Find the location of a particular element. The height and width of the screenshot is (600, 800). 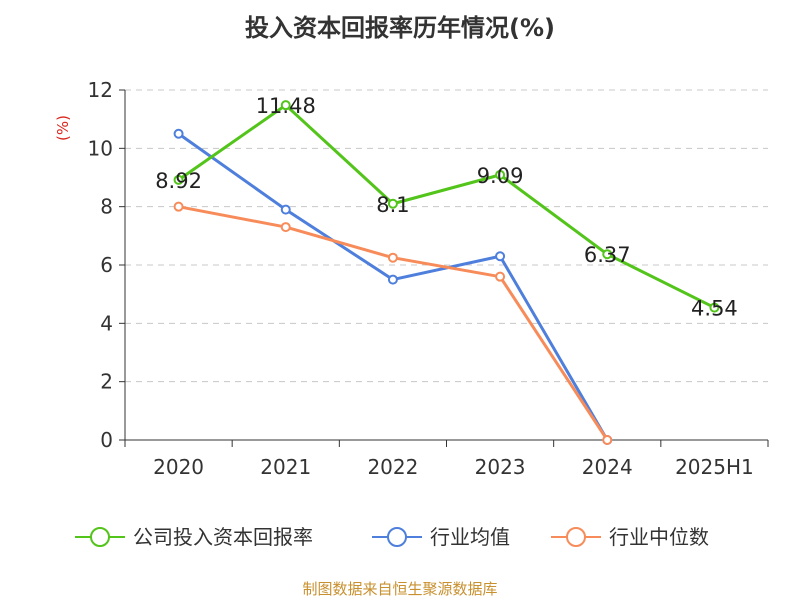

y-axis-label: (%) is located at coordinates (63, 128).